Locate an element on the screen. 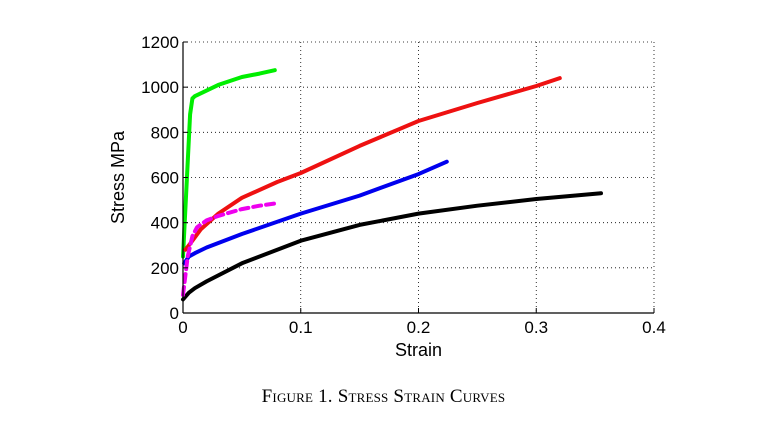  y-tick-label: 800 is located at coordinates (165, 132).